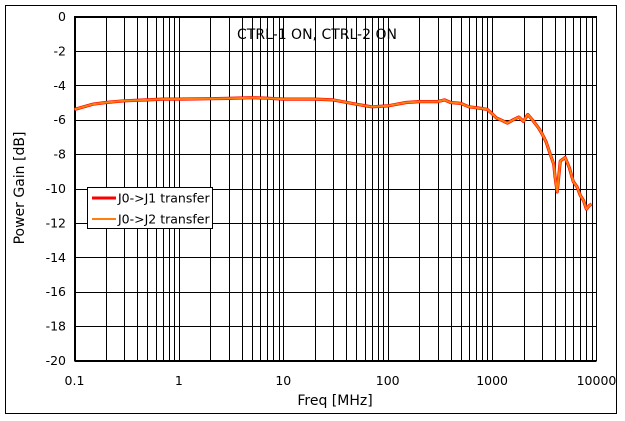 This screenshot has width=625, height=421. Describe the element at coordinates (56, 222) in the screenshot. I see `y-tick-label: -12` at that location.